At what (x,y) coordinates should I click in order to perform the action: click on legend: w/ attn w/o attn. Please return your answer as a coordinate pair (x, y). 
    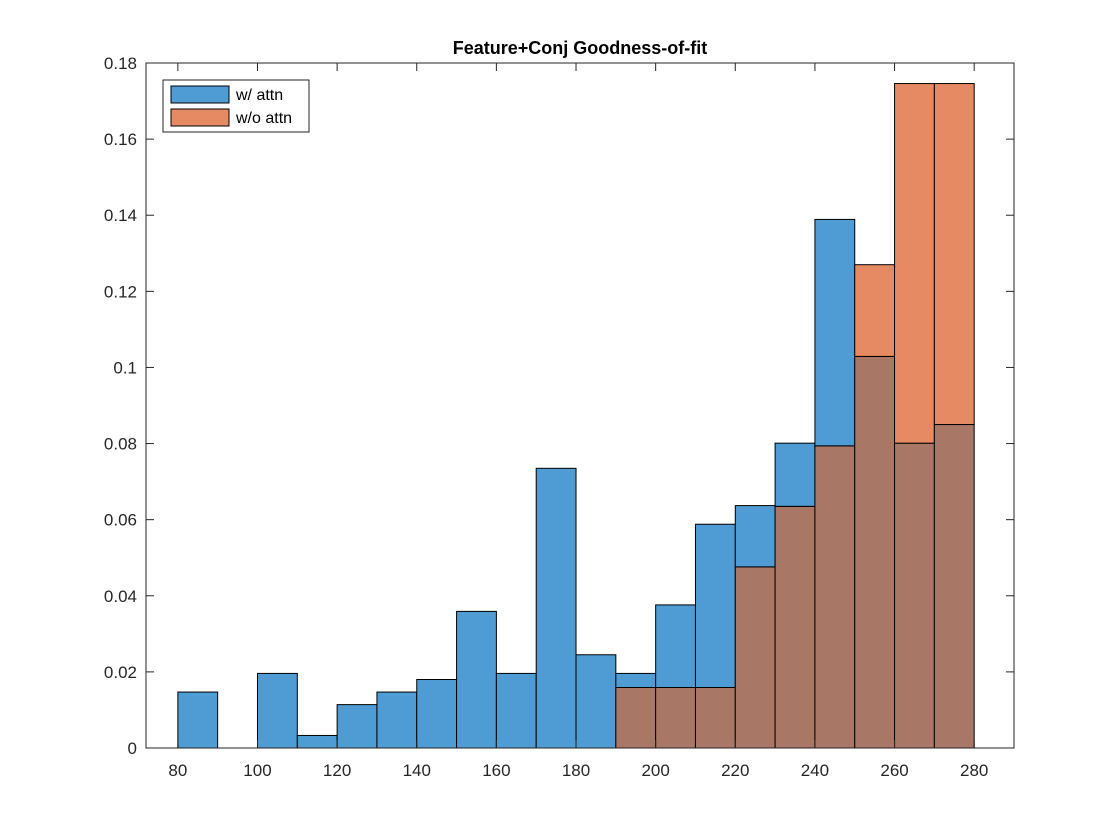
    Looking at the image, I should click on (236, 106).